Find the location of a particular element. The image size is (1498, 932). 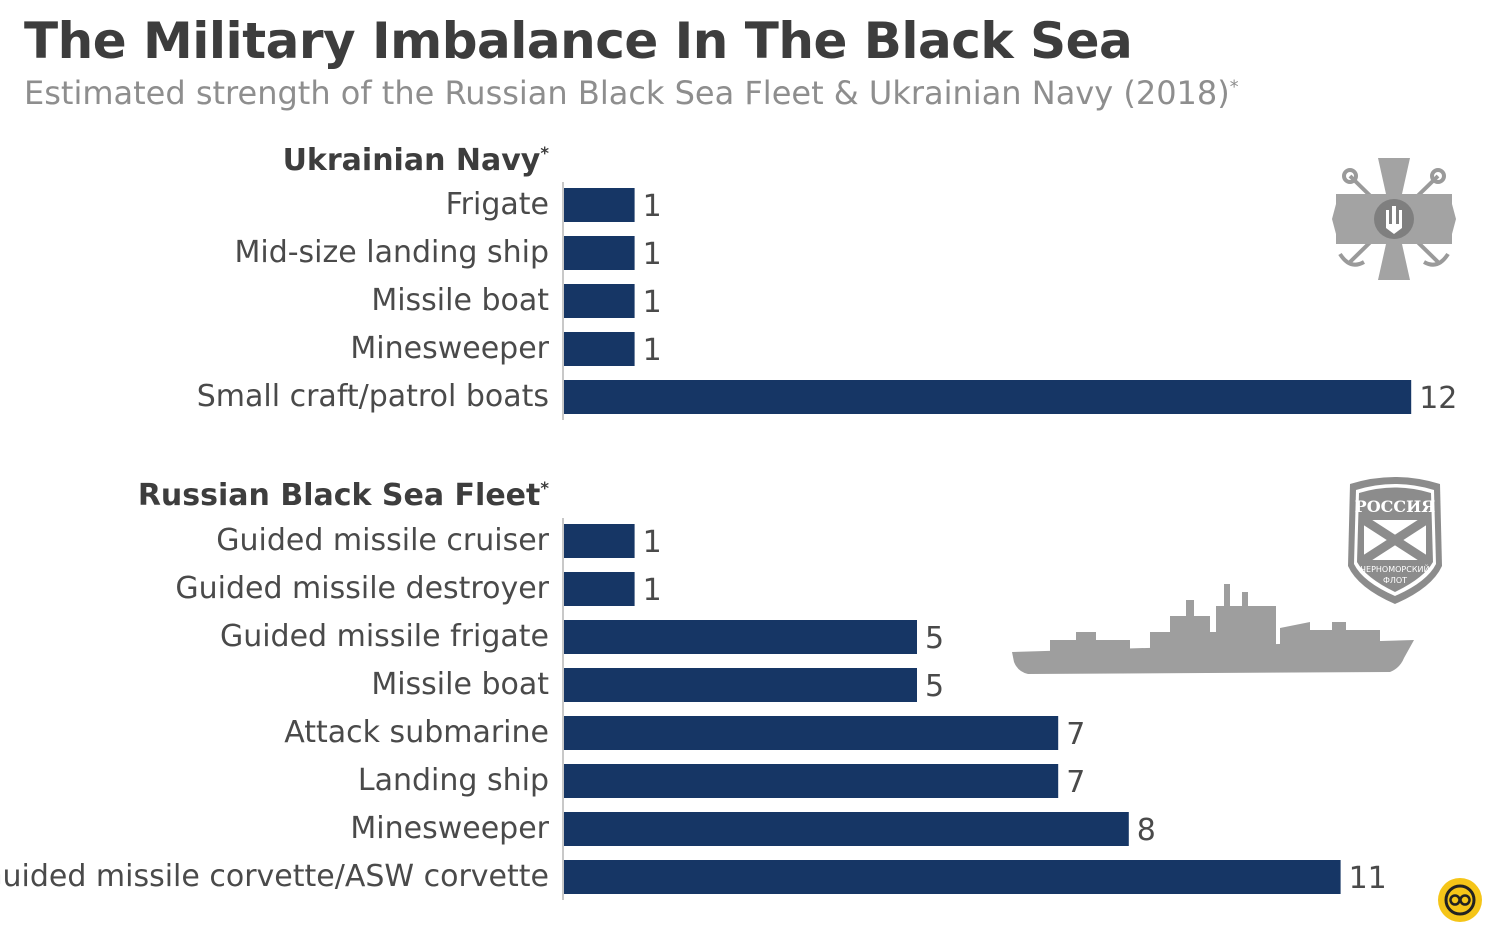

russian-fleet-title-asterisk: * is located at coordinates (544, 488).